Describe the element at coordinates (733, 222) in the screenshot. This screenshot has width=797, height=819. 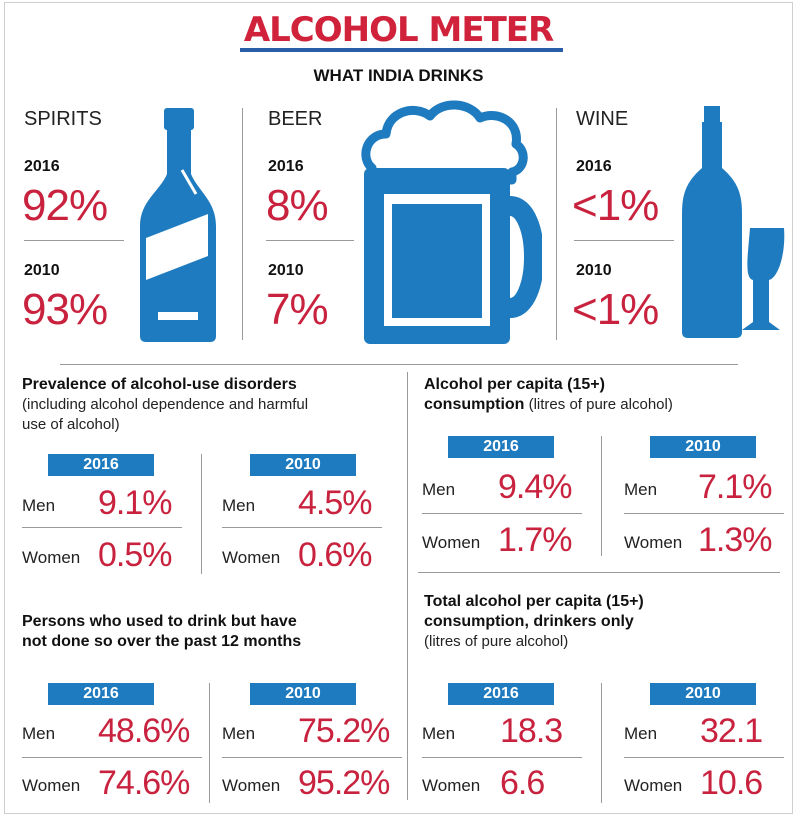
I see `wine-bottle-glass-icon` at that location.